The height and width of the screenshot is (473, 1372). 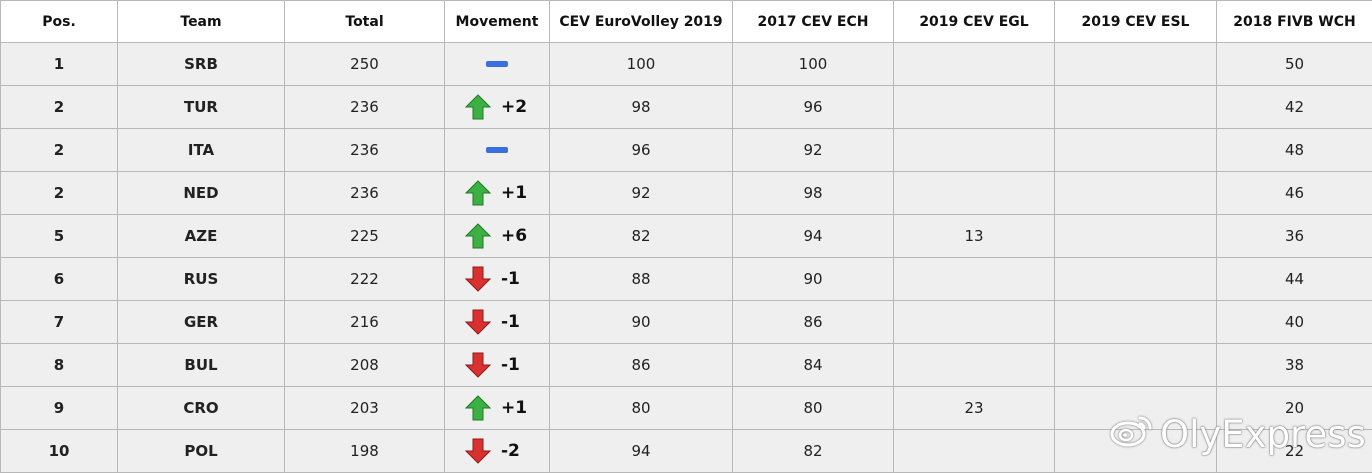 I want to click on cell-wch-2018: 22, so click(x=1294, y=451).